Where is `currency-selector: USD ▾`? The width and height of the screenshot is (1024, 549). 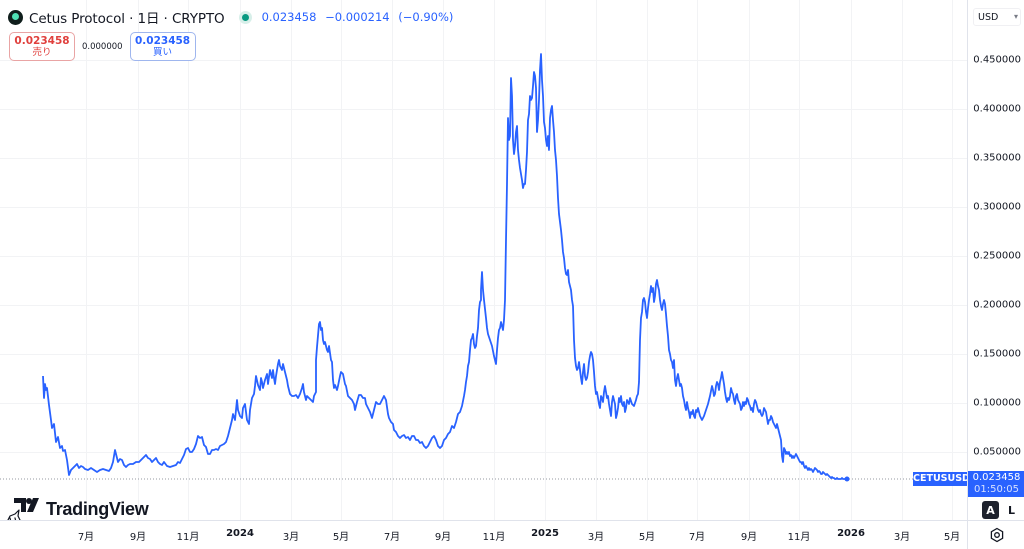 currency-selector: USD ▾ is located at coordinates (997, 17).